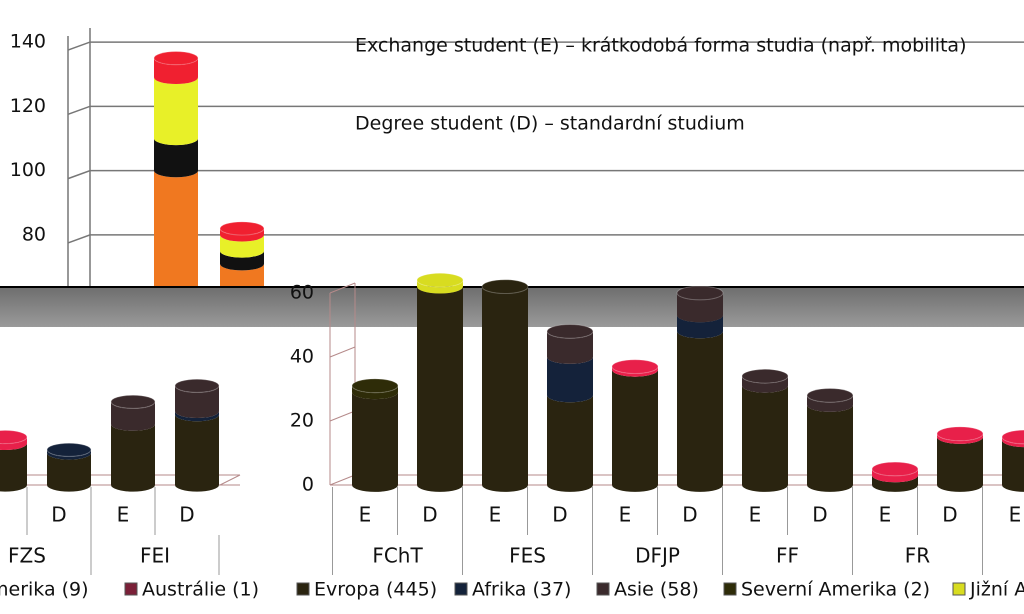 Image resolution: width=1024 pixels, height=614 pixels. Describe the element at coordinates (656, 590) in the screenshot. I see `legend-label: Asie (58)` at that location.